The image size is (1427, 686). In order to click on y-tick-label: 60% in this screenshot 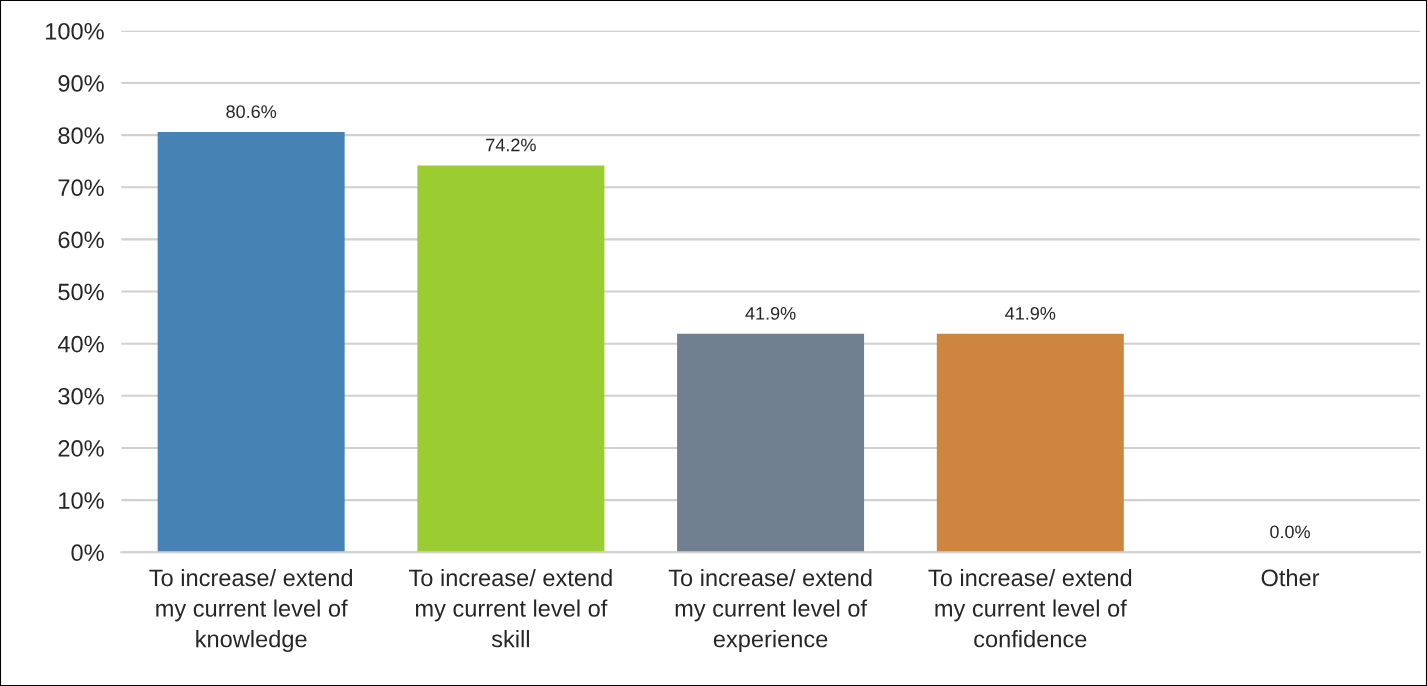, I will do `click(81, 240)`.